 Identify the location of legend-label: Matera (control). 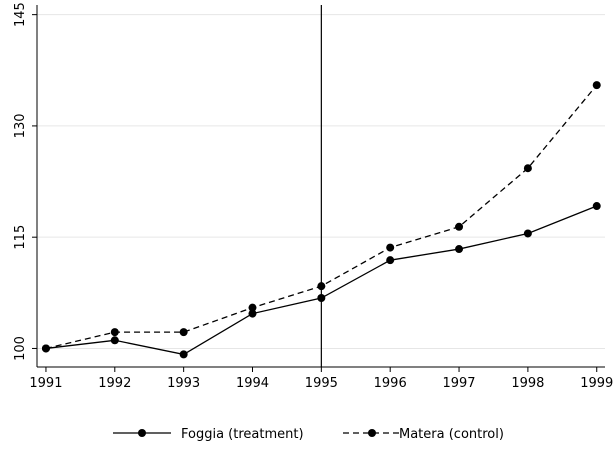
(451, 434).